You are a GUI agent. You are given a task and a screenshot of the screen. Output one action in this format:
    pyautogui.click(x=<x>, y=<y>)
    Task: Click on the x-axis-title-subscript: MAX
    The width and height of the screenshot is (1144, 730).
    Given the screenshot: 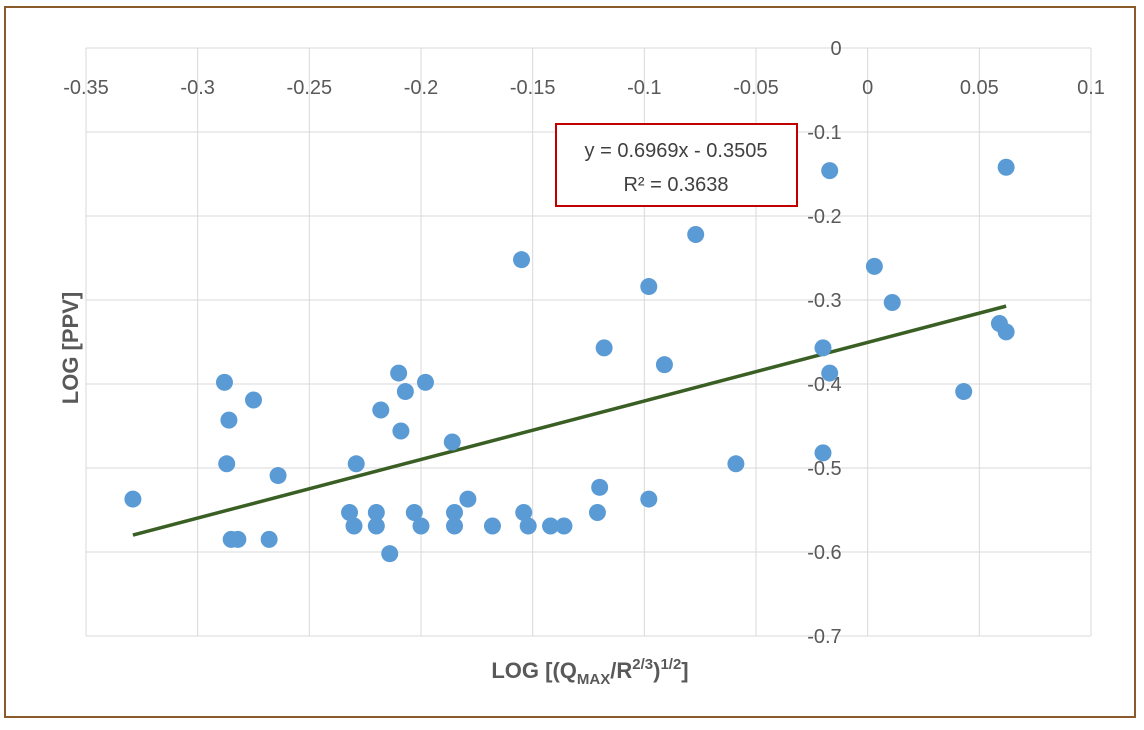 What is the action you would take?
    pyautogui.click(x=593, y=679)
    